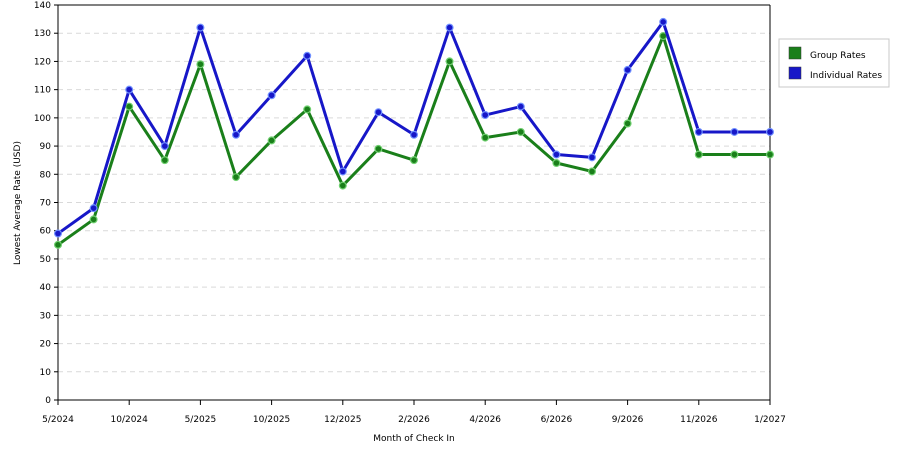 The image size is (900, 450). What do you see at coordinates (834, 63) in the screenshot?
I see `legend: Group Rates Individual Rates` at bounding box center [834, 63].